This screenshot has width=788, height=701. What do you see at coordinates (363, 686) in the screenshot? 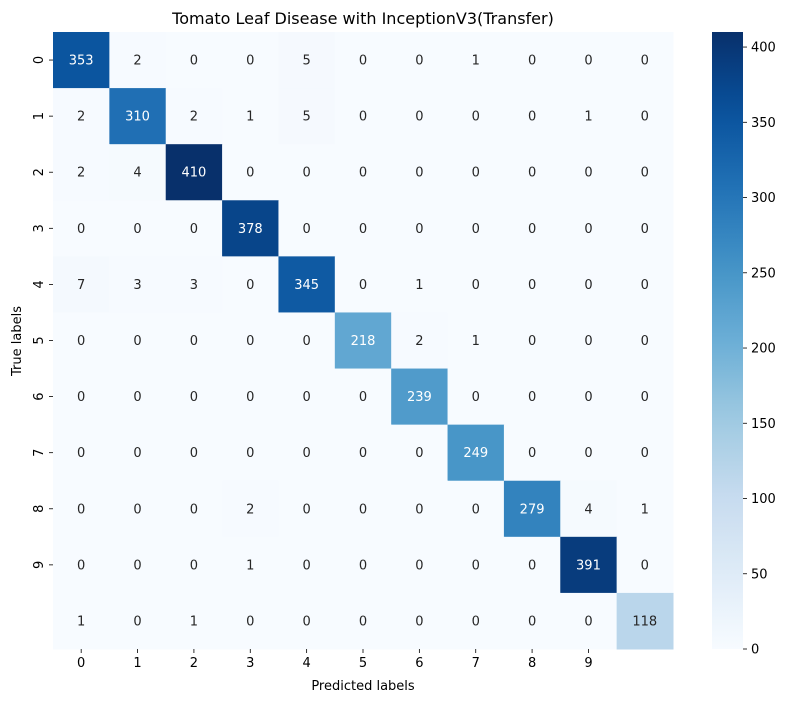
I see `x-axis-label: Predicted labels` at bounding box center [363, 686].